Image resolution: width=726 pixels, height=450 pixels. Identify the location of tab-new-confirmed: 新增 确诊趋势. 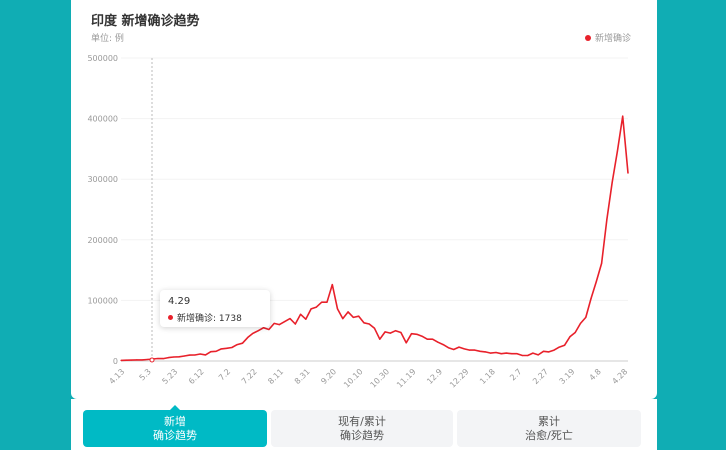
(175, 428).